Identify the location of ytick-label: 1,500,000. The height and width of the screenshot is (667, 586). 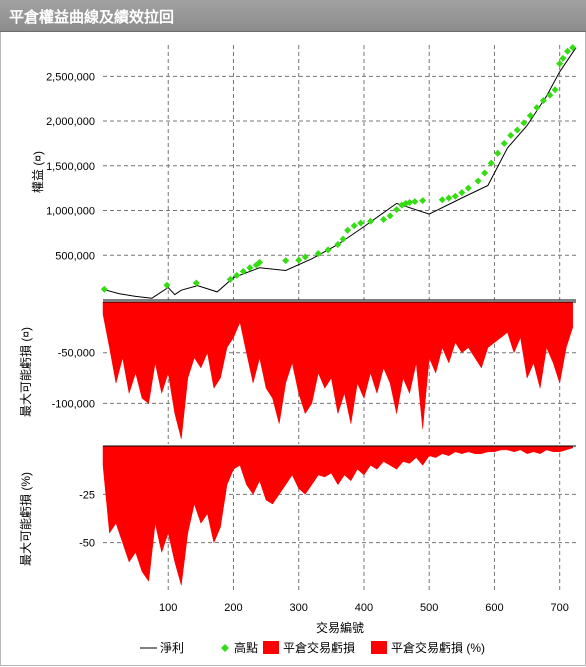
(70, 167).